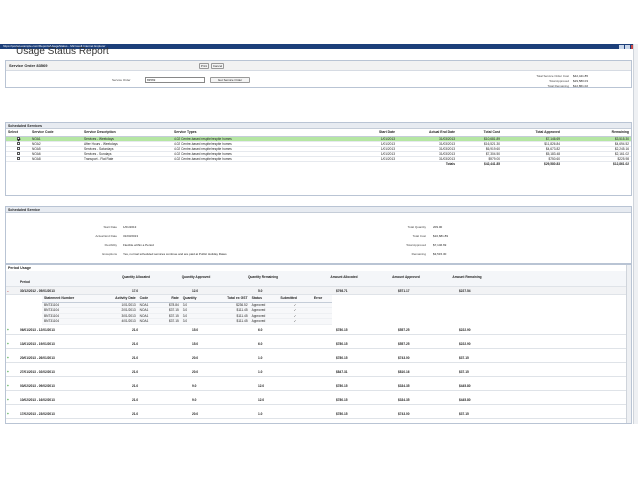  Describe the element at coordinates (230, 80) in the screenshot. I see `get-service-order-button: Get Service Order` at that location.